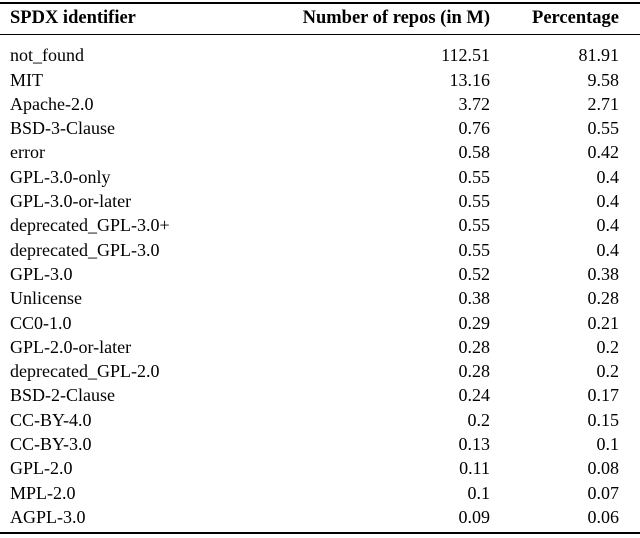 The height and width of the screenshot is (538, 640). I want to click on cell-spdx-identifier: CC0-1.0, so click(41, 322).